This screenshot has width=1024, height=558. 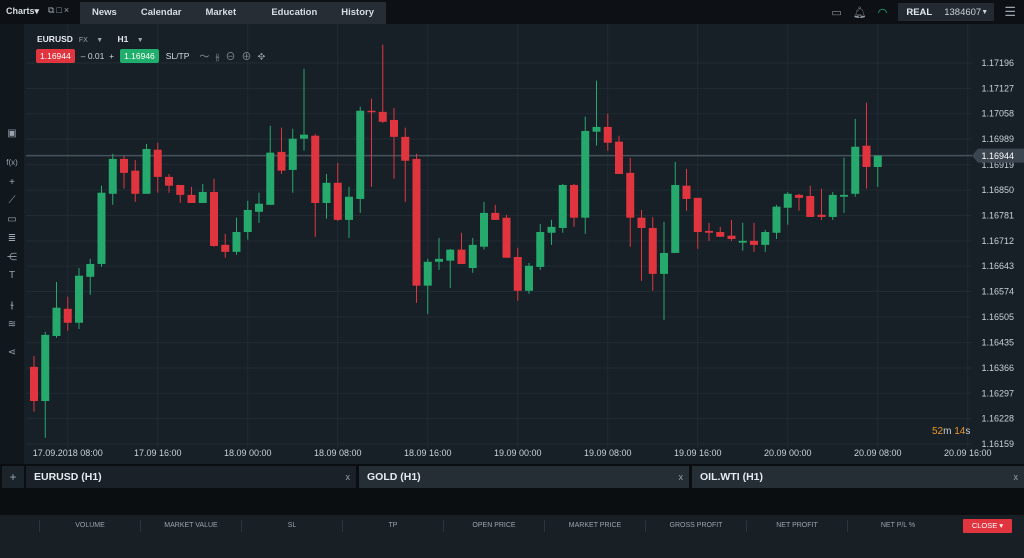 What do you see at coordinates (224, 23) in the screenshot?
I see `nav-market-analysis: Market analysis` at bounding box center [224, 23].